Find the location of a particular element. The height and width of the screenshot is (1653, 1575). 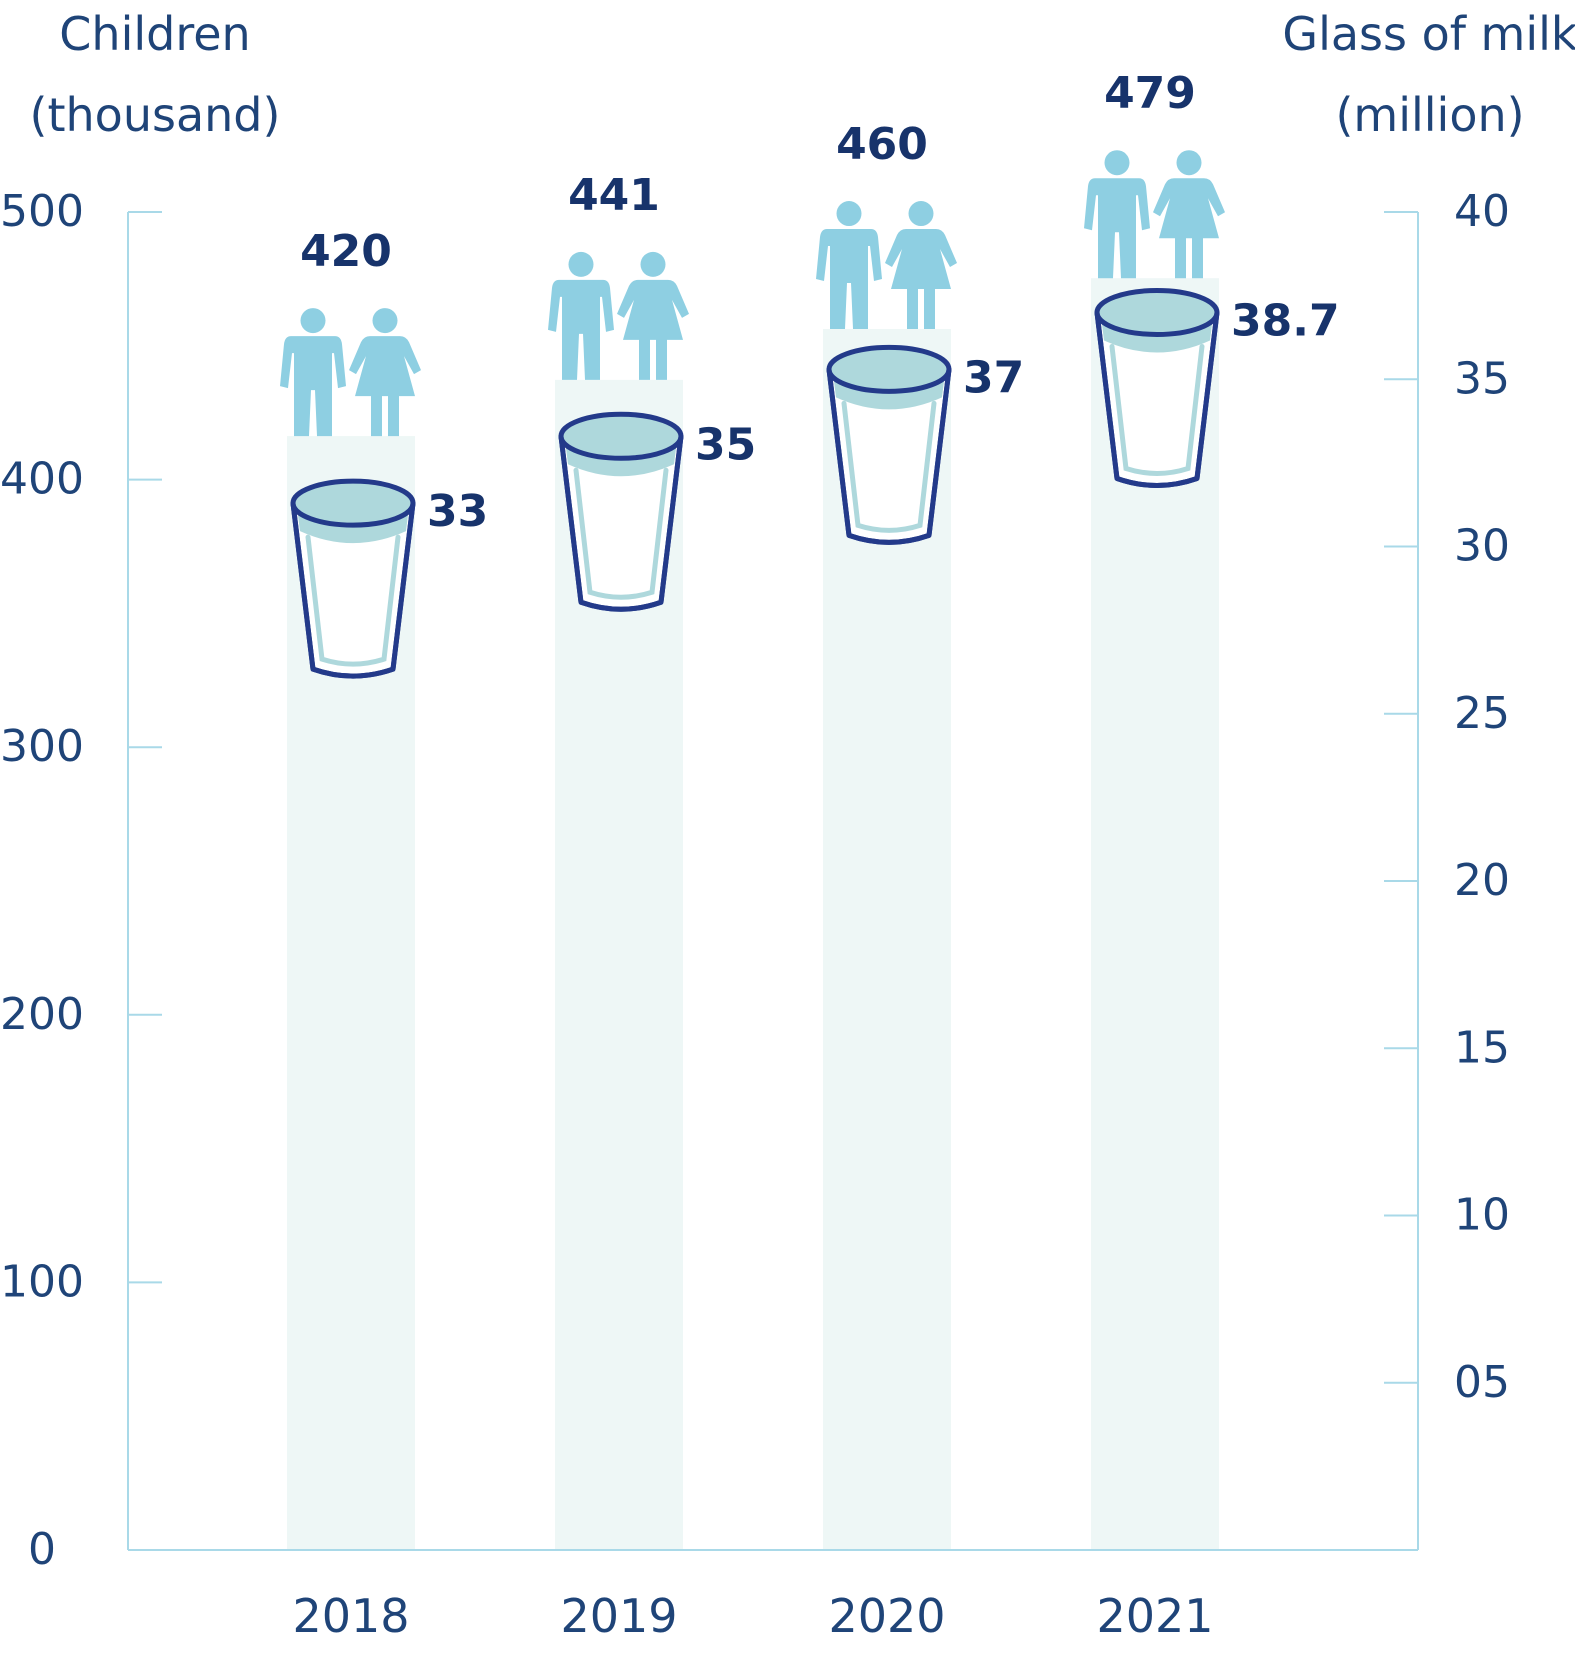

right-axis-title-line1: Glass of milk is located at coordinates (1428, 34).